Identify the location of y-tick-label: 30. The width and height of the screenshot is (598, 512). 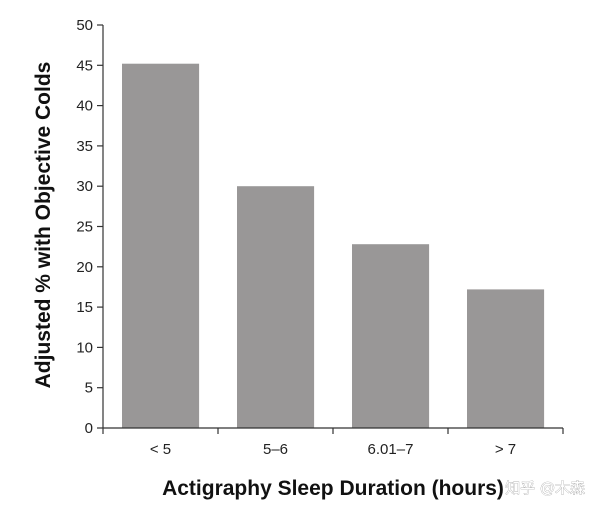
(84, 186).